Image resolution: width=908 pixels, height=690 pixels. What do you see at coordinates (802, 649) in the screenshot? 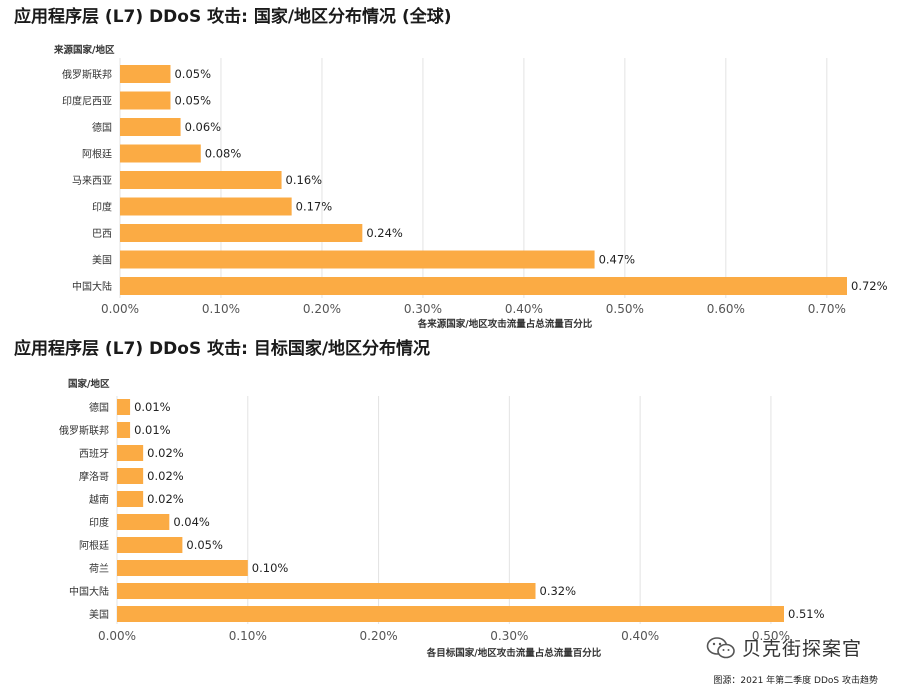
I see `watermark-text: 贝克街探案官` at bounding box center [802, 649].